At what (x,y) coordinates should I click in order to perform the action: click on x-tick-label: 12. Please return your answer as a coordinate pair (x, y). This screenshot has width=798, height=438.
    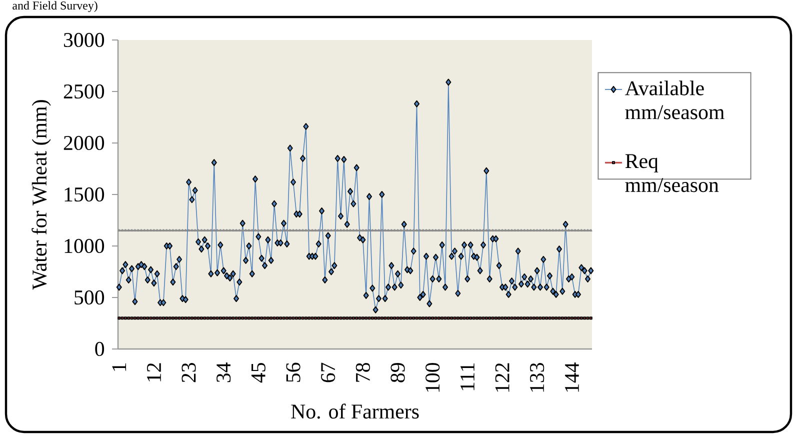
    Looking at the image, I should click on (154, 372).